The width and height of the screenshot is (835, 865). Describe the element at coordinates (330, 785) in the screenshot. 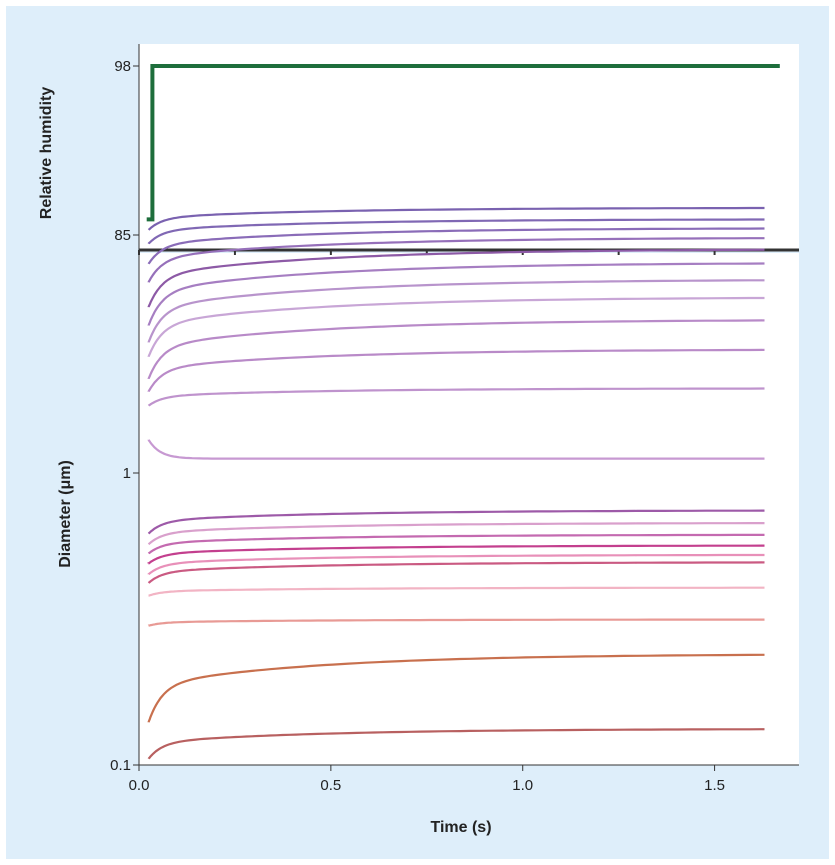

I see `xtick-label-1: 0.5` at that location.